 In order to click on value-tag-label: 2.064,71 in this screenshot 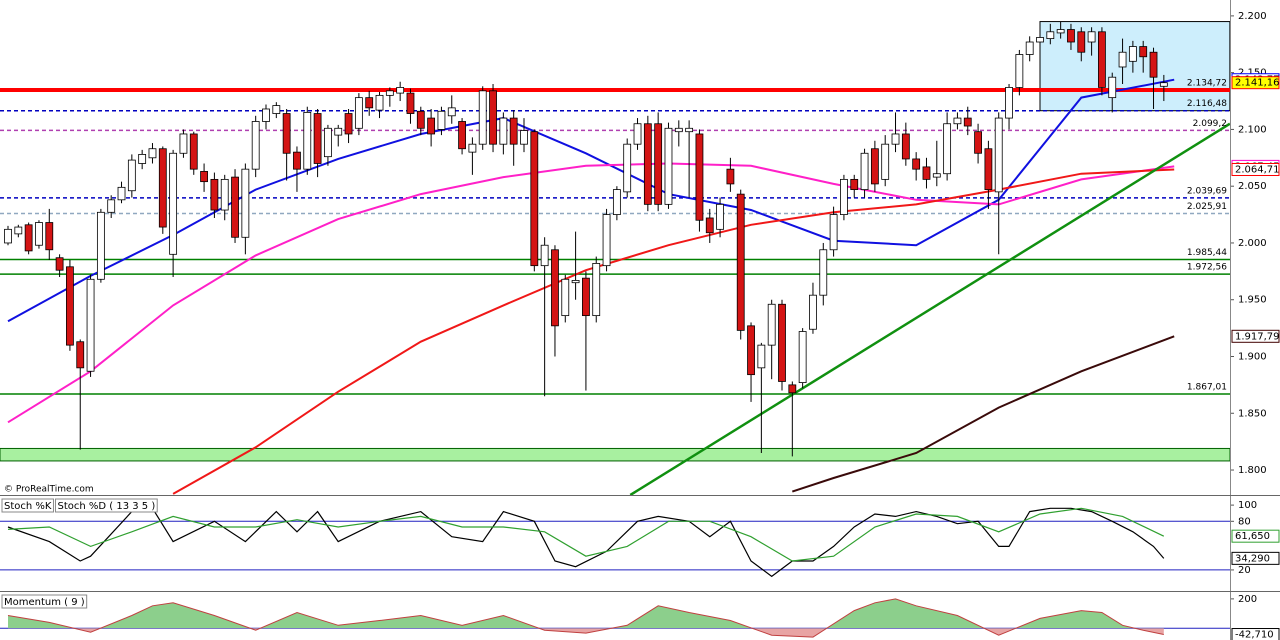, I will do `click(1257, 169)`.